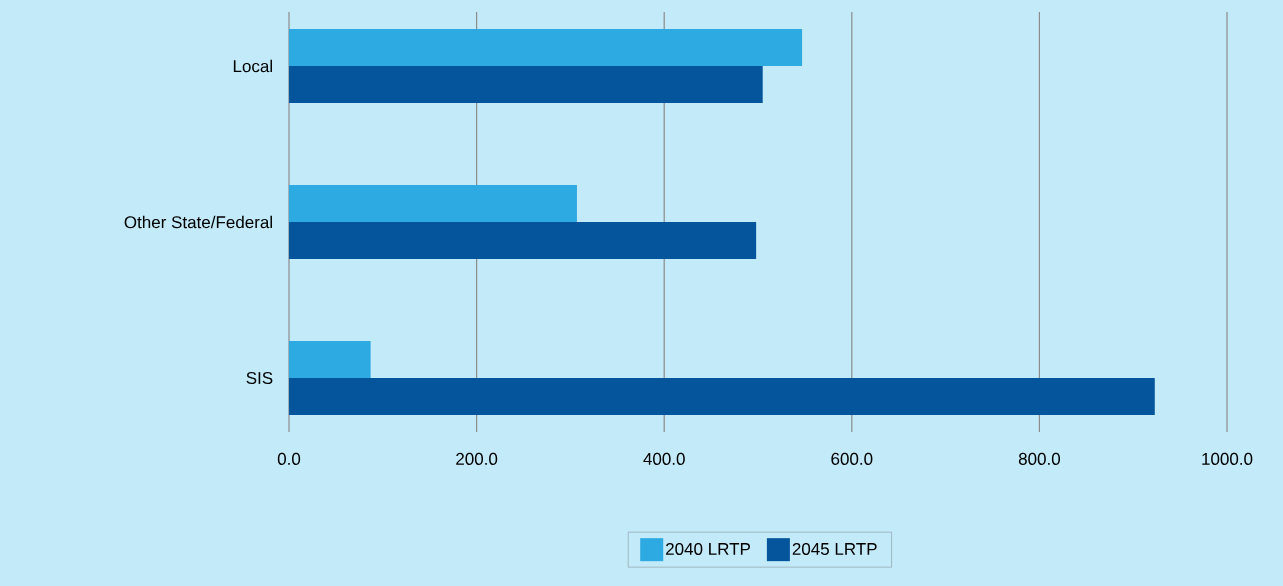 Image resolution: width=1283 pixels, height=586 pixels. Describe the element at coordinates (1227, 458) in the screenshot. I see `x-tick-label: 1000.0` at that location.